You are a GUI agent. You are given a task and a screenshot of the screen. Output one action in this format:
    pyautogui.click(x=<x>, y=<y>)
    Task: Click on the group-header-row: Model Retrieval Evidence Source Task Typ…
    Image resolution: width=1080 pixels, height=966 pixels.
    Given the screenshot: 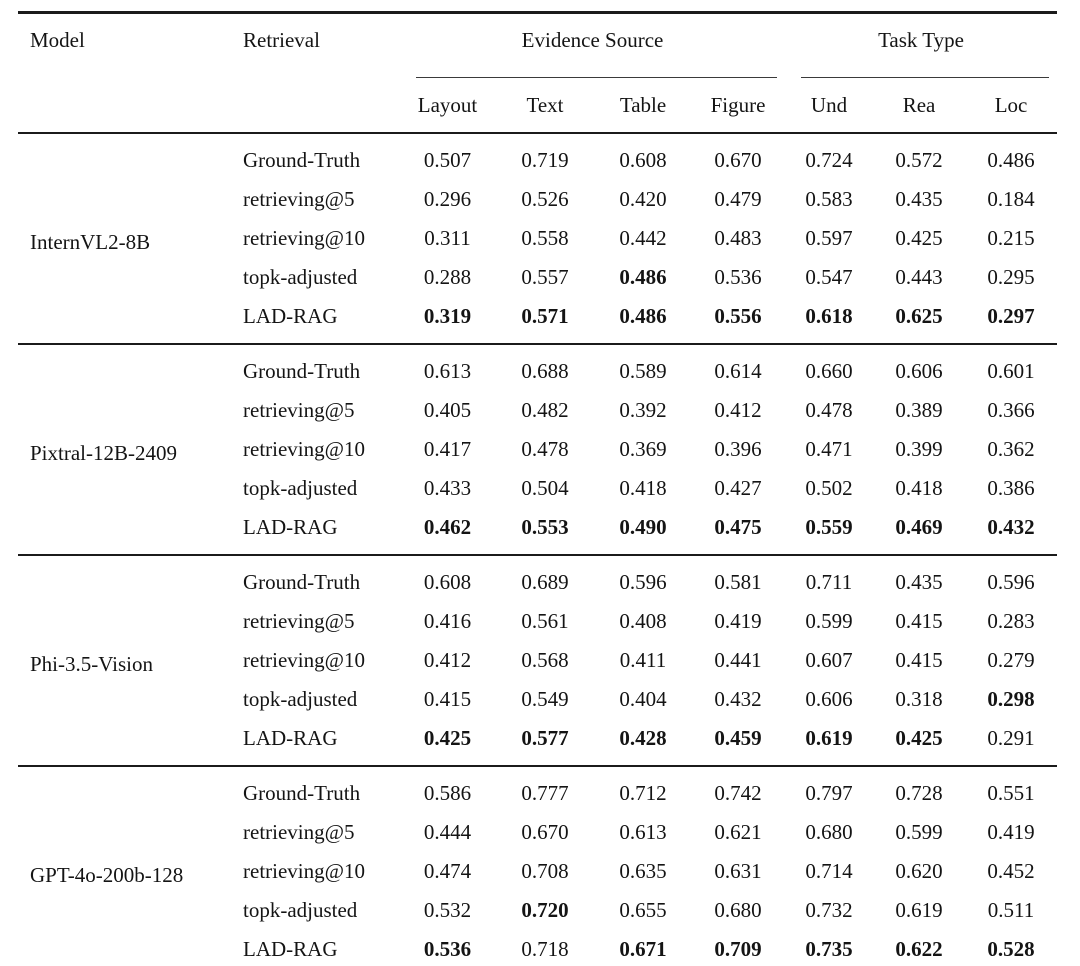 What is the action you would take?
    pyautogui.click(x=537, y=45)
    